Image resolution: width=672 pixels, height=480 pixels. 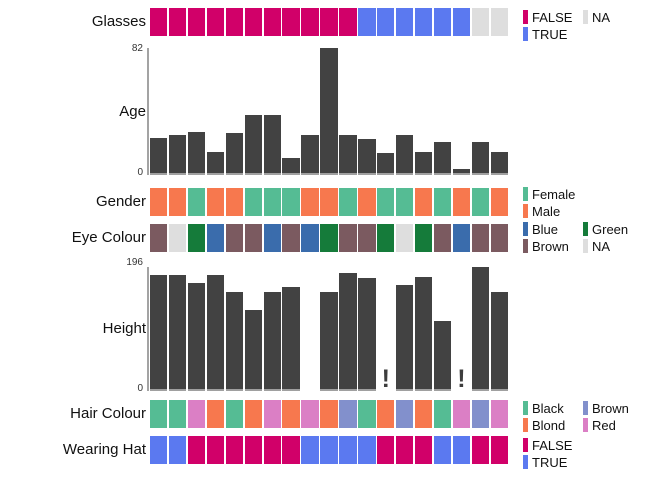 What do you see at coordinates (554, 194) in the screenshot?
I see `legend-label: Female` at bounding box center [554, 194].